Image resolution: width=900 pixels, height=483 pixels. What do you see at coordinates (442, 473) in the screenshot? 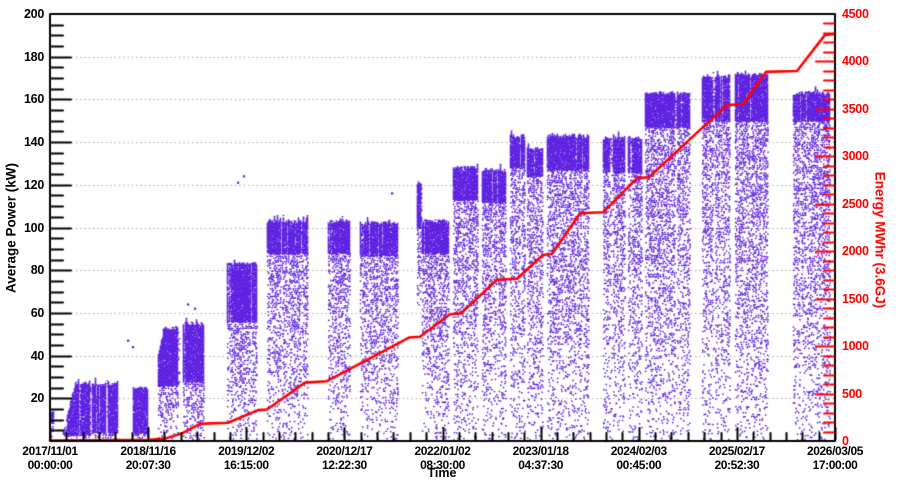
I see `x-axis-title: Time` at bounding box center [442, 473].